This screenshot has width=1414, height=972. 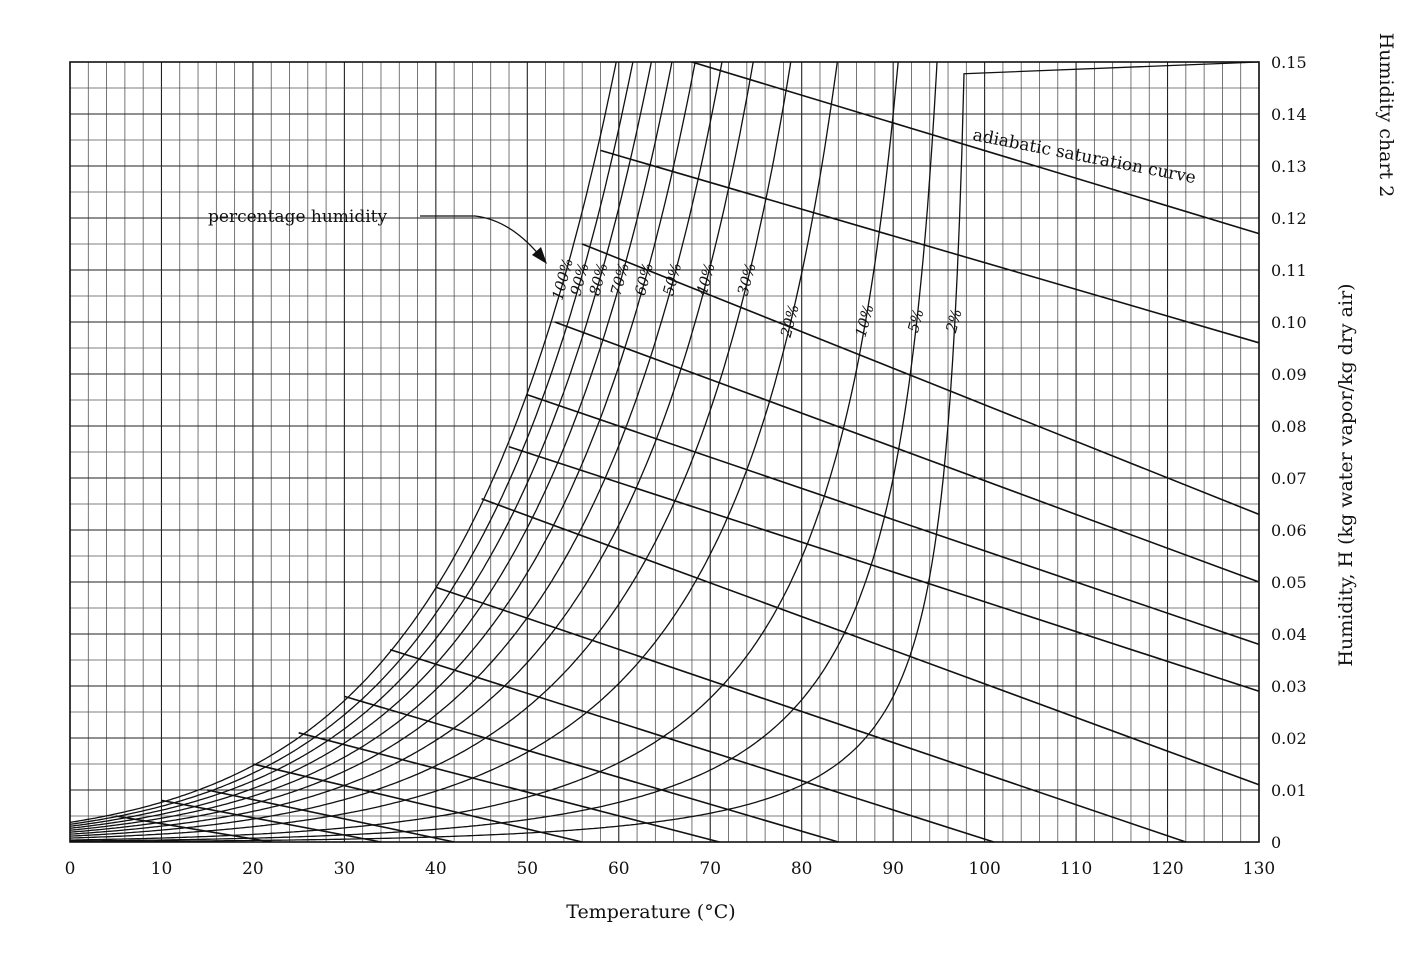 I want to click on arrow-head-icon, so click(x=539, y=255).